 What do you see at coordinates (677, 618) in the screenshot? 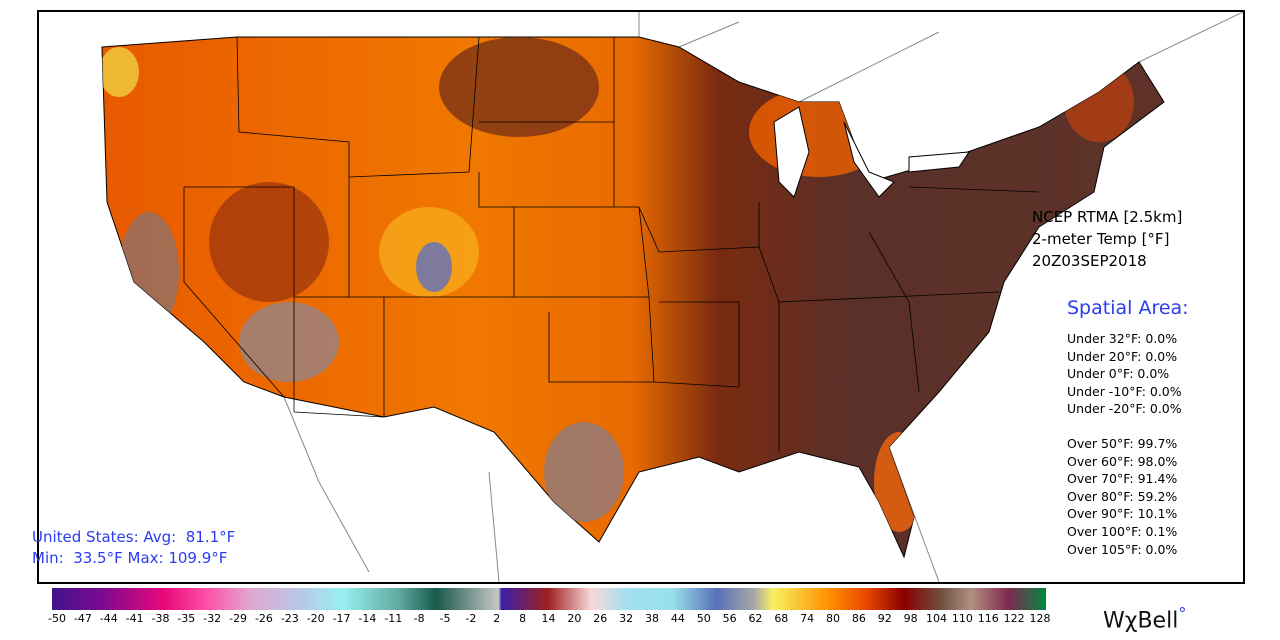
I see `colorbar-tick-label: 44` at bounding box center [677, 618].